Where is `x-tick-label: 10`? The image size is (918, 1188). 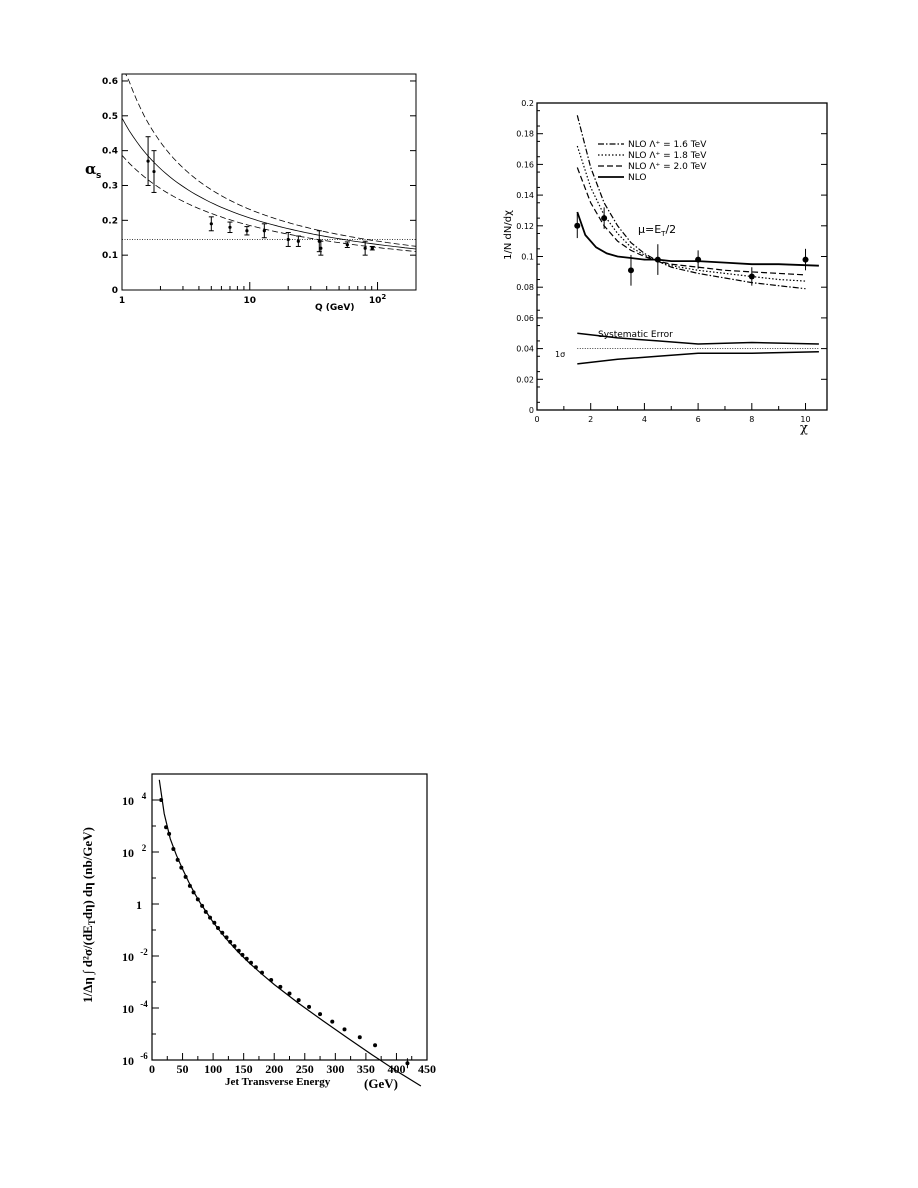
x-tick-label: 10 is located at coordinates (250, 301).